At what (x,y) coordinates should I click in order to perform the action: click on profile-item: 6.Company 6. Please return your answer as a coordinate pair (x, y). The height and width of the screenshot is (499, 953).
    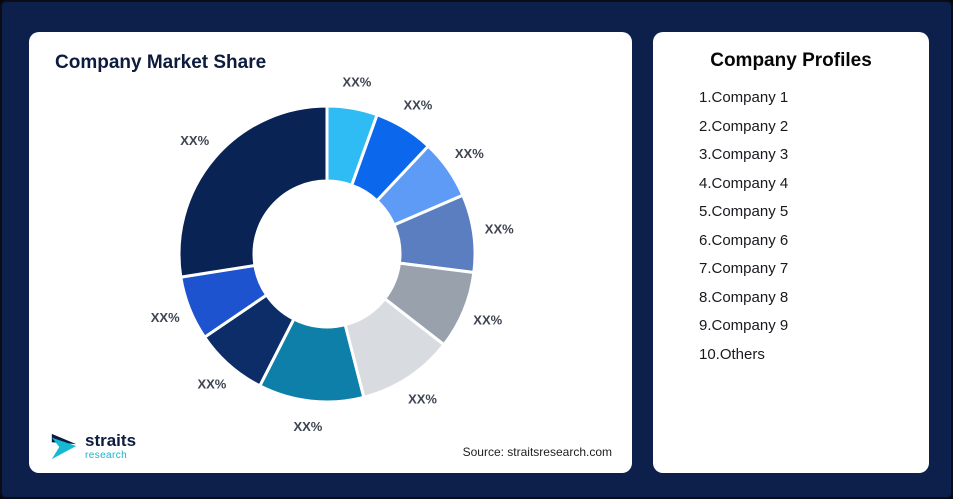
    Looking at the image, I should click on (744, 240).